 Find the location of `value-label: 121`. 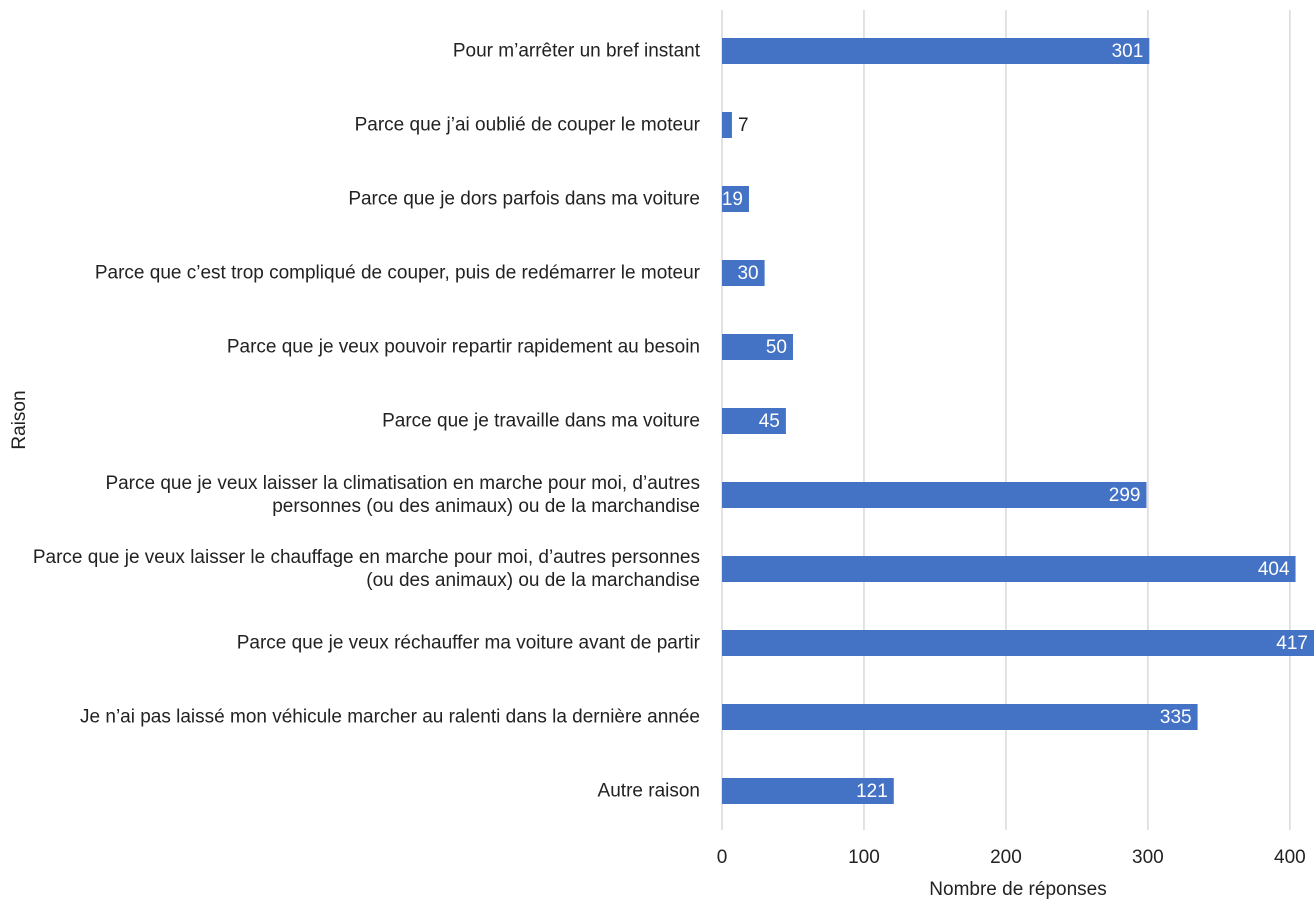

value-label: 121 is located at coordinates (872, 791).